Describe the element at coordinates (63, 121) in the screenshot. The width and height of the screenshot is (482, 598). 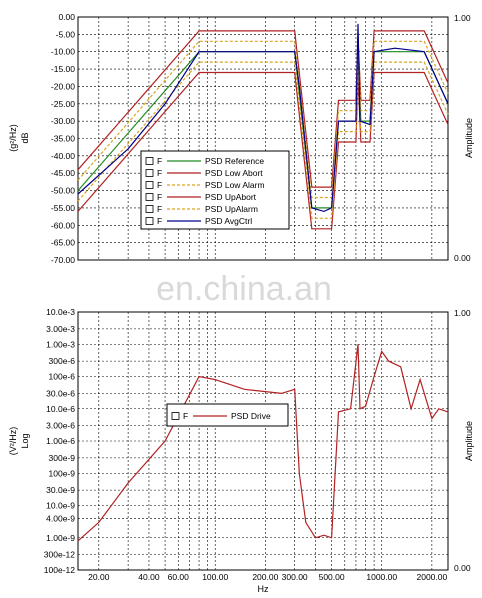
I see `top-y-tick-label: -30.00` at that location.